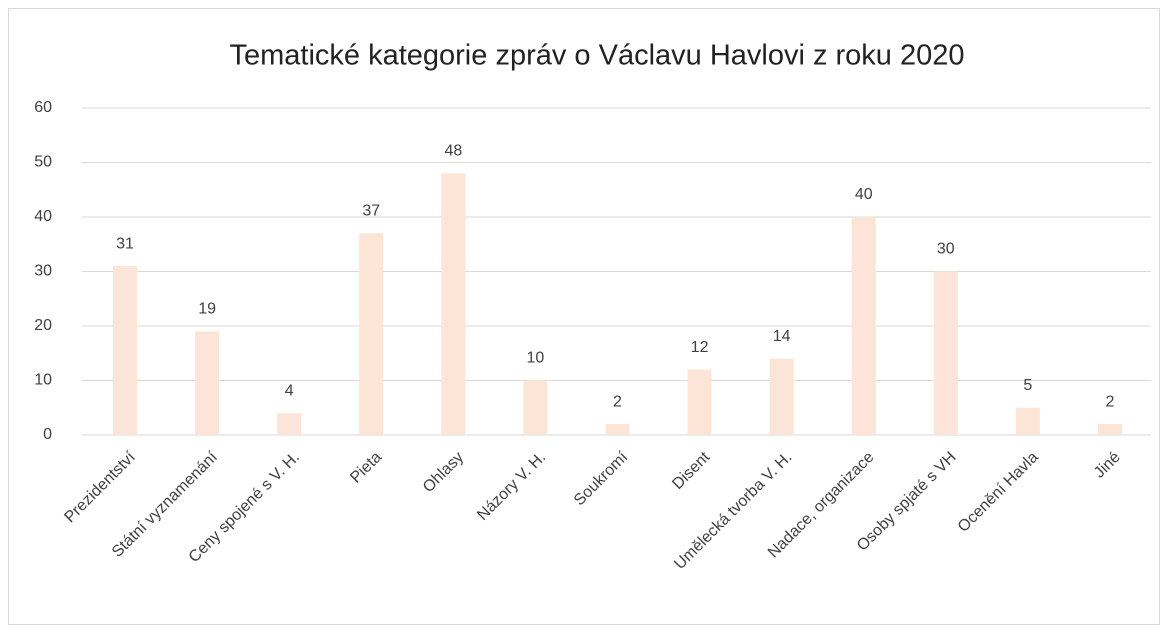 Image resolution: width=1169 pixels, height=633 pixels. Describe the element at coordinates (43, 107) in the screenshot. I see `y-tick-label: 60` at that location.